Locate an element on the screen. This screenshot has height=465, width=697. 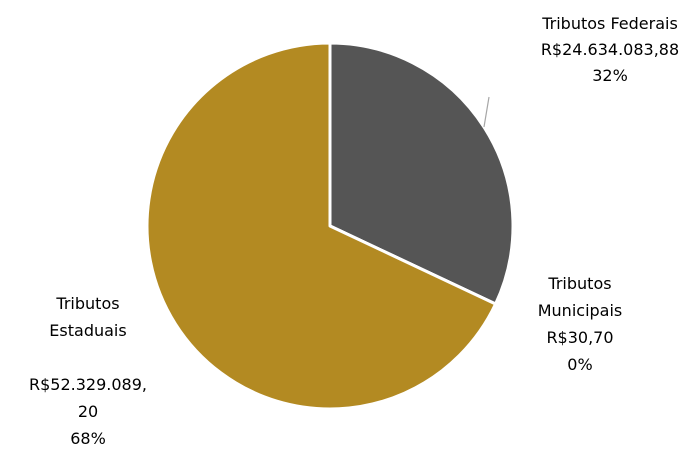
data-label-federais-line: 32% is located at coordinates (610, 75).